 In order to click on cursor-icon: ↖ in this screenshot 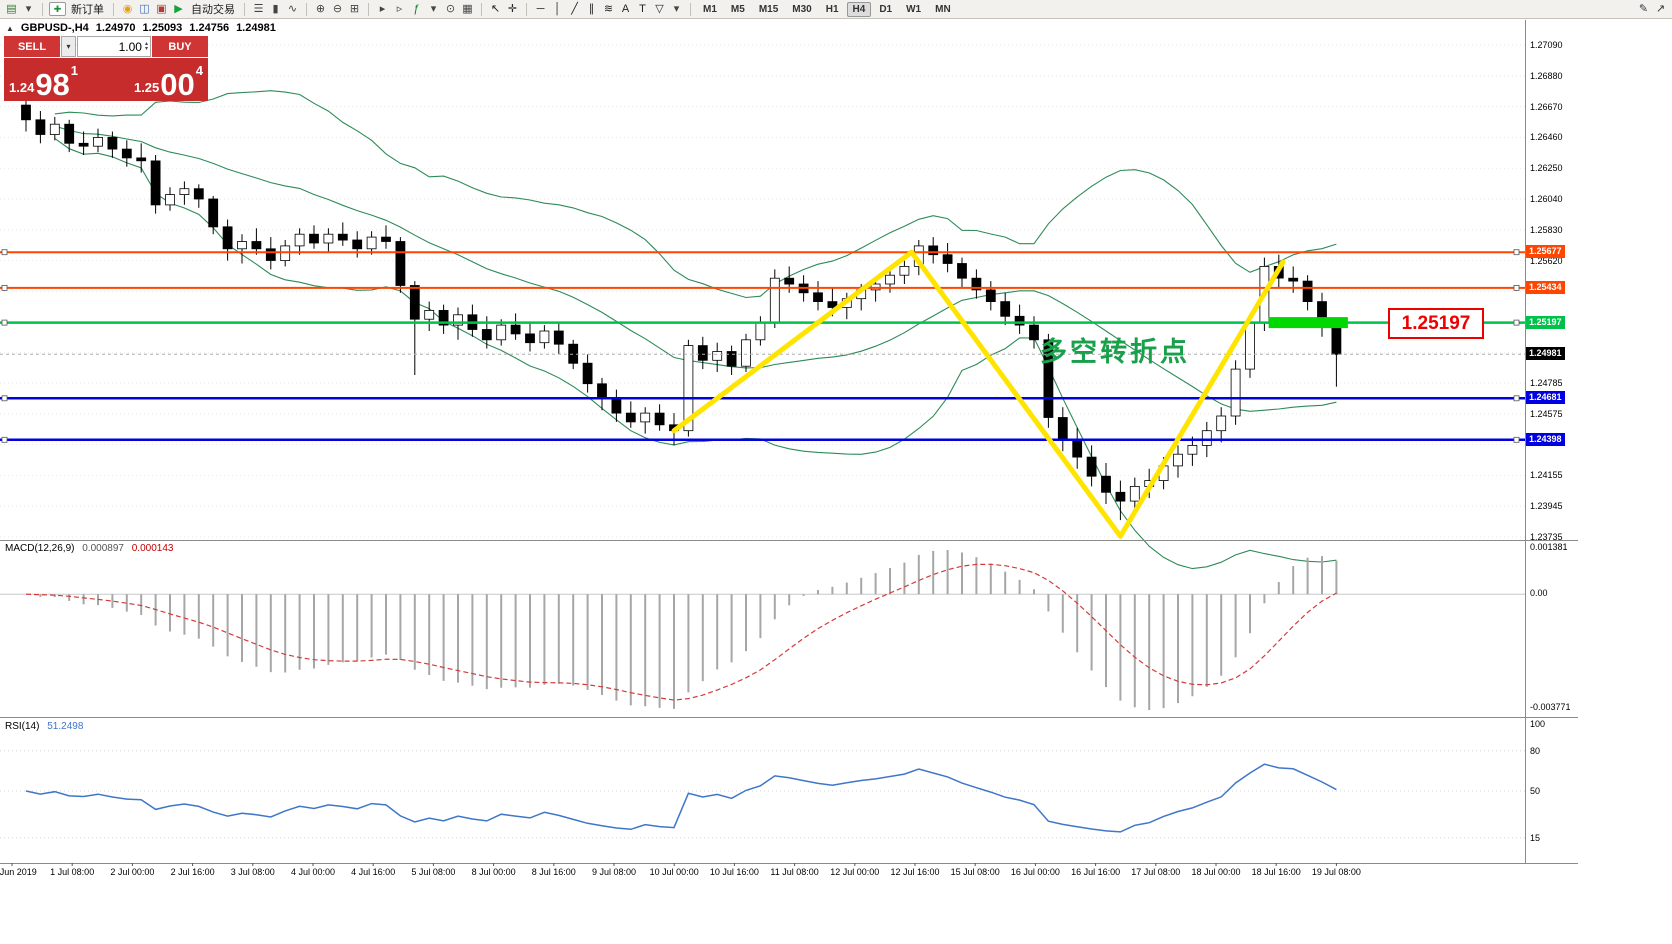, I will do `click(495, 8)`.